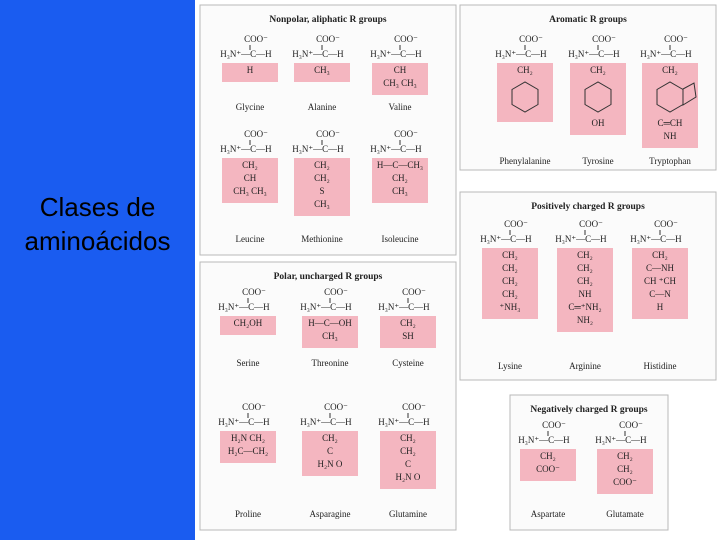  Describe the element at coordinates (330, 451) in the screenshot. I see `side-chain: C` at that location.